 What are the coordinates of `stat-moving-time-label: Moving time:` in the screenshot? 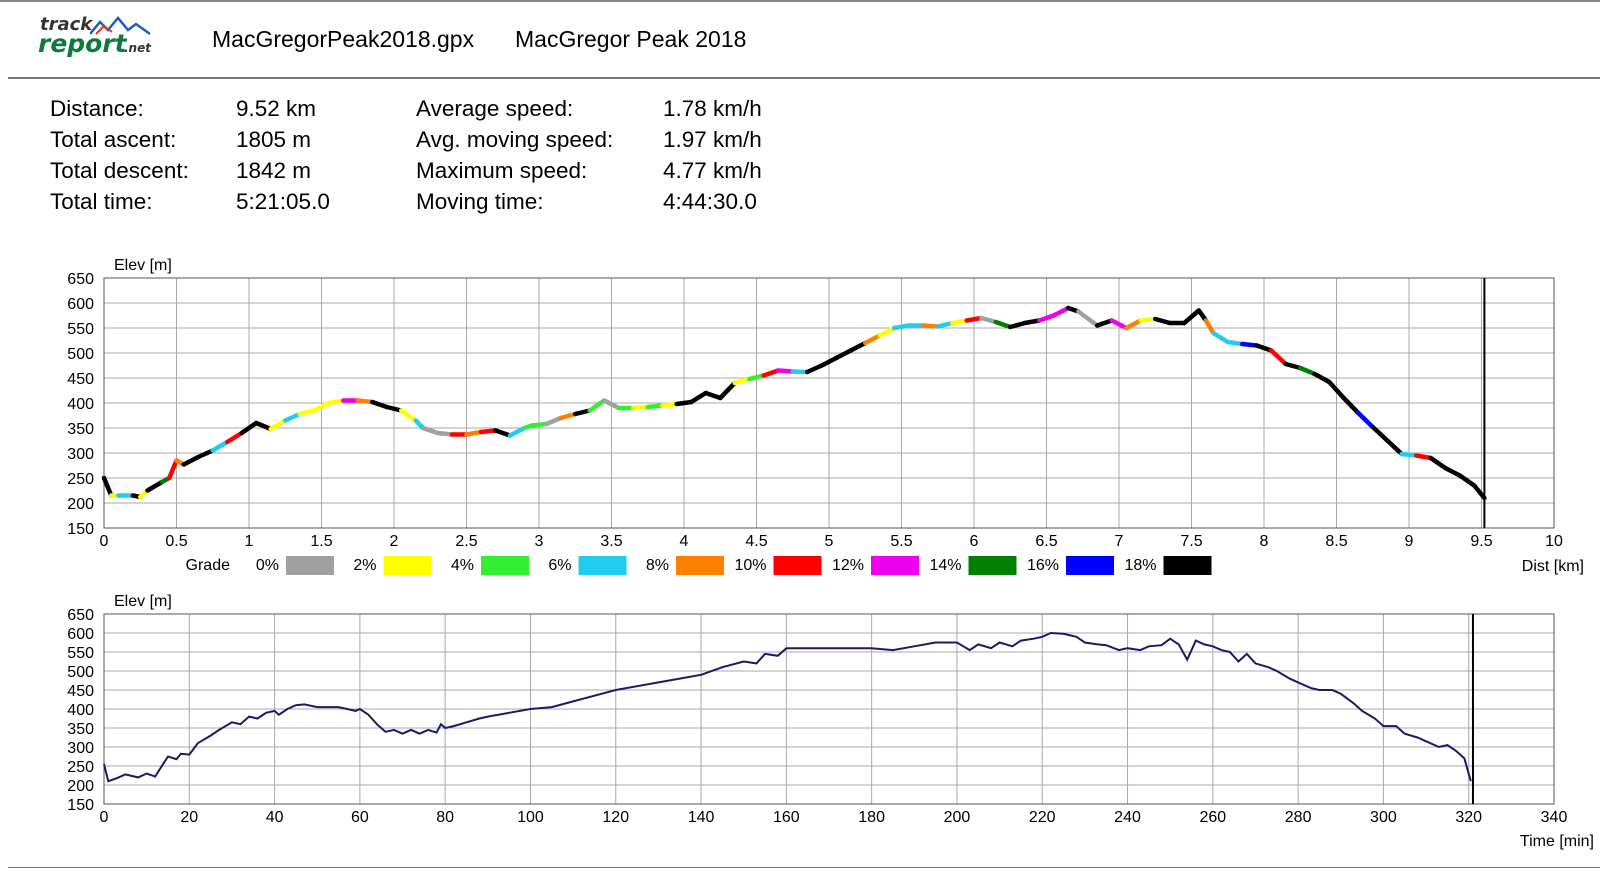 It's located at (480, 201).